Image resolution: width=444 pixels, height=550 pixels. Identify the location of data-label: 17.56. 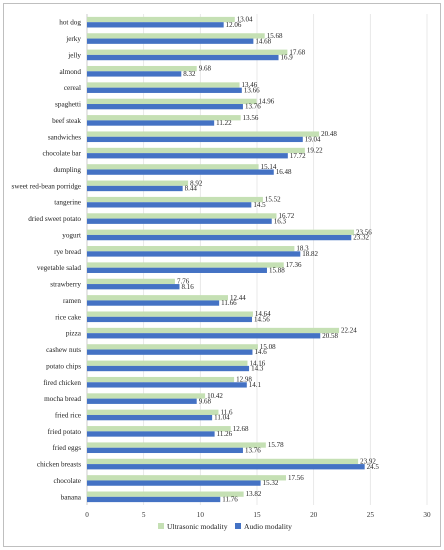
(296, 478).